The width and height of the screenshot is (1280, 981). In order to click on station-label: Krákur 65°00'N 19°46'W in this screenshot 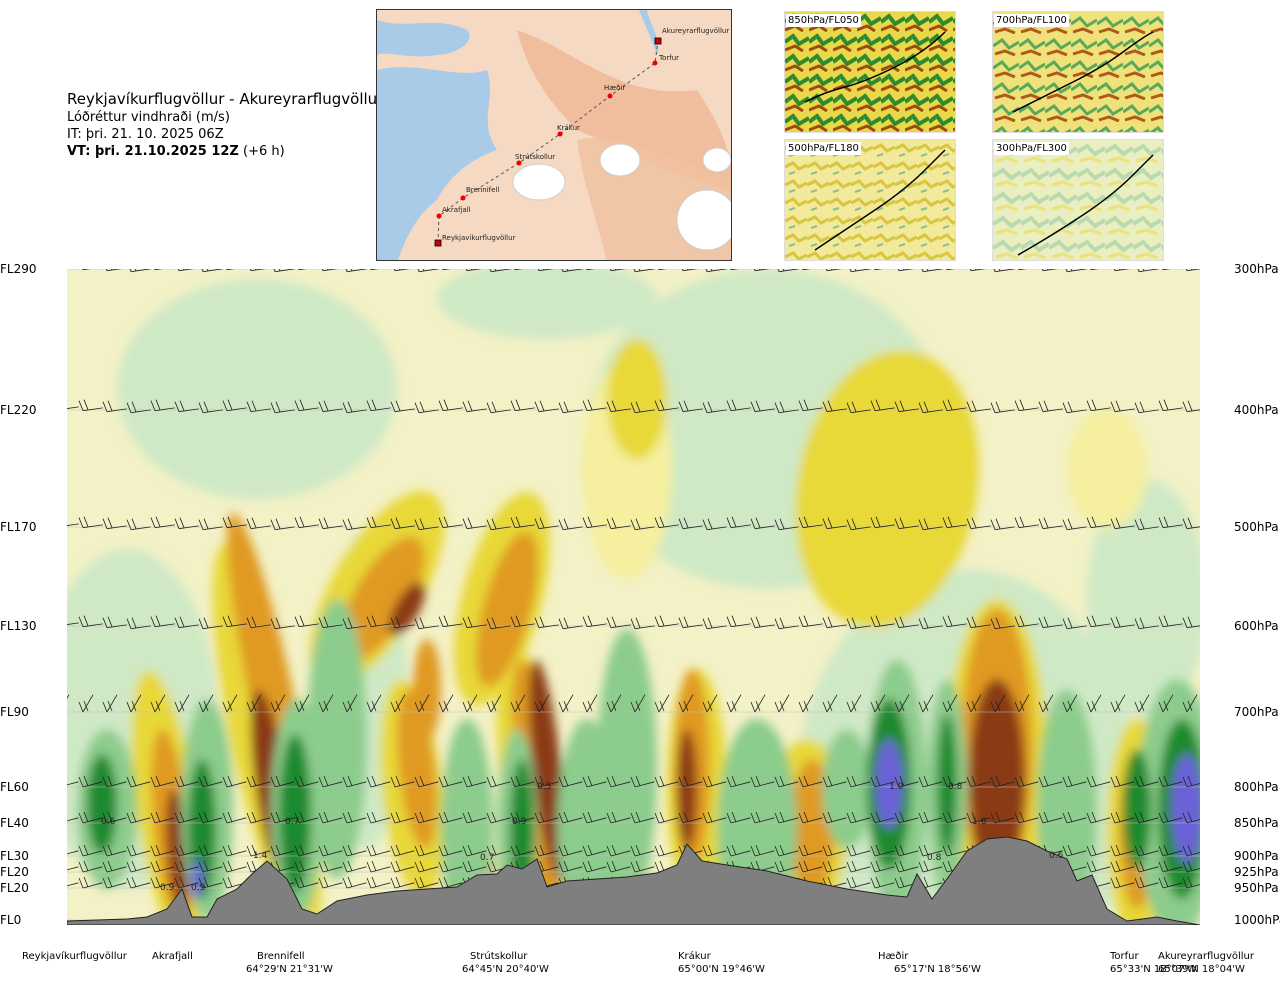, I will do `click(721, 963)`.